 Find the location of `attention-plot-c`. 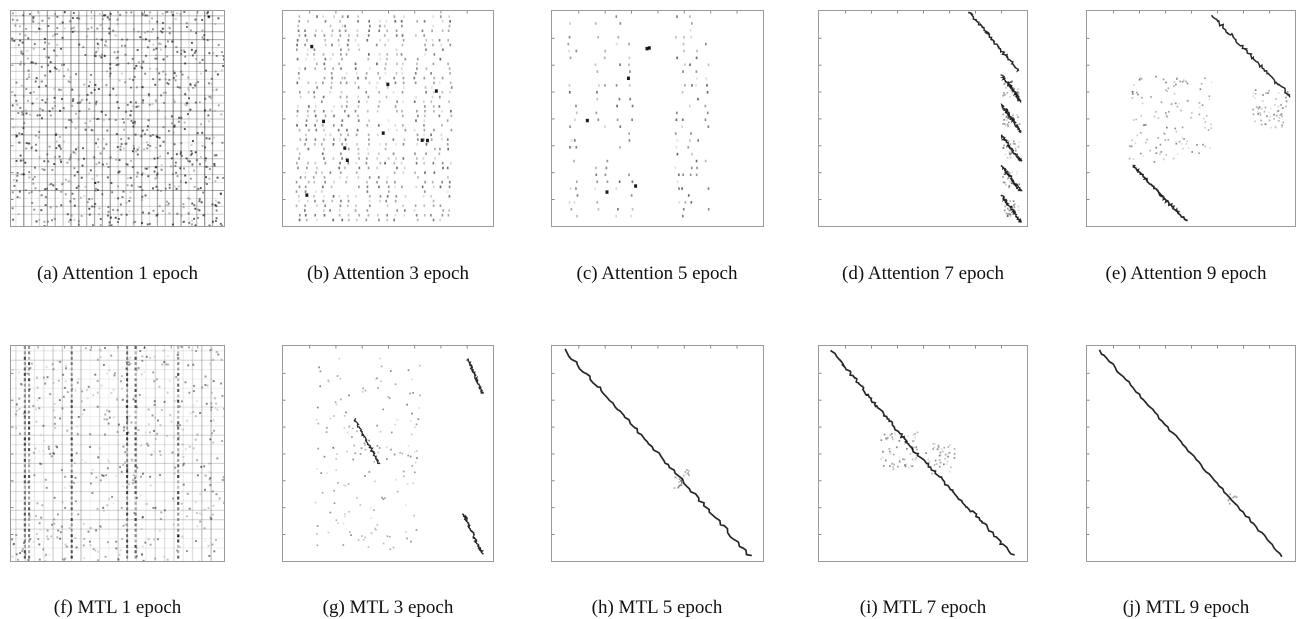

attention-plot-c is located at coordinates (657, 118).